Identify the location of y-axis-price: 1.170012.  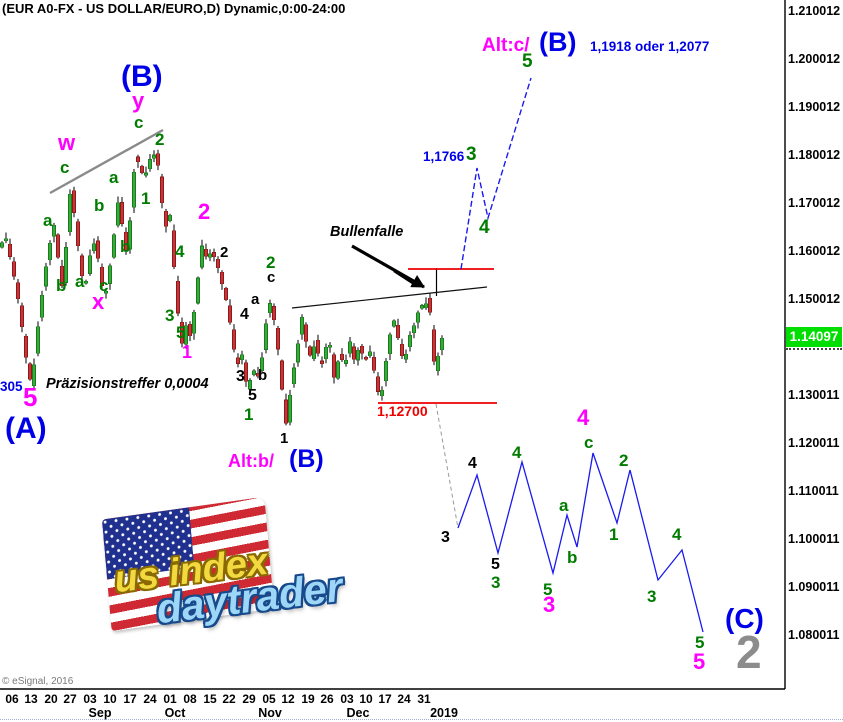
(814, 203).